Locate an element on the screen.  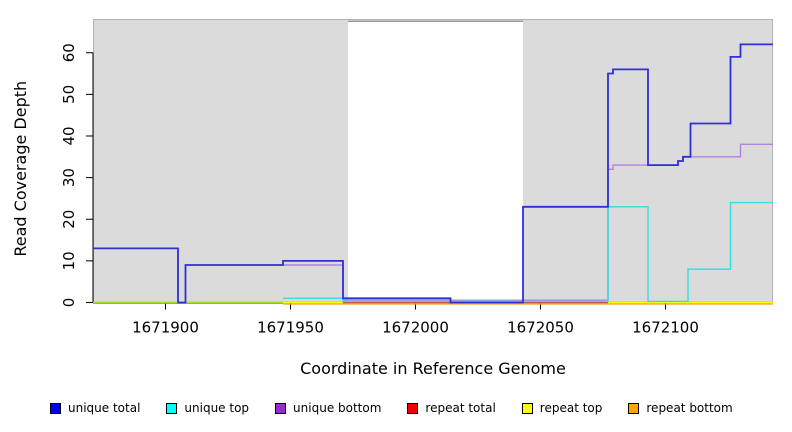
legend-label: unique top is located at coordinates (217, 408).